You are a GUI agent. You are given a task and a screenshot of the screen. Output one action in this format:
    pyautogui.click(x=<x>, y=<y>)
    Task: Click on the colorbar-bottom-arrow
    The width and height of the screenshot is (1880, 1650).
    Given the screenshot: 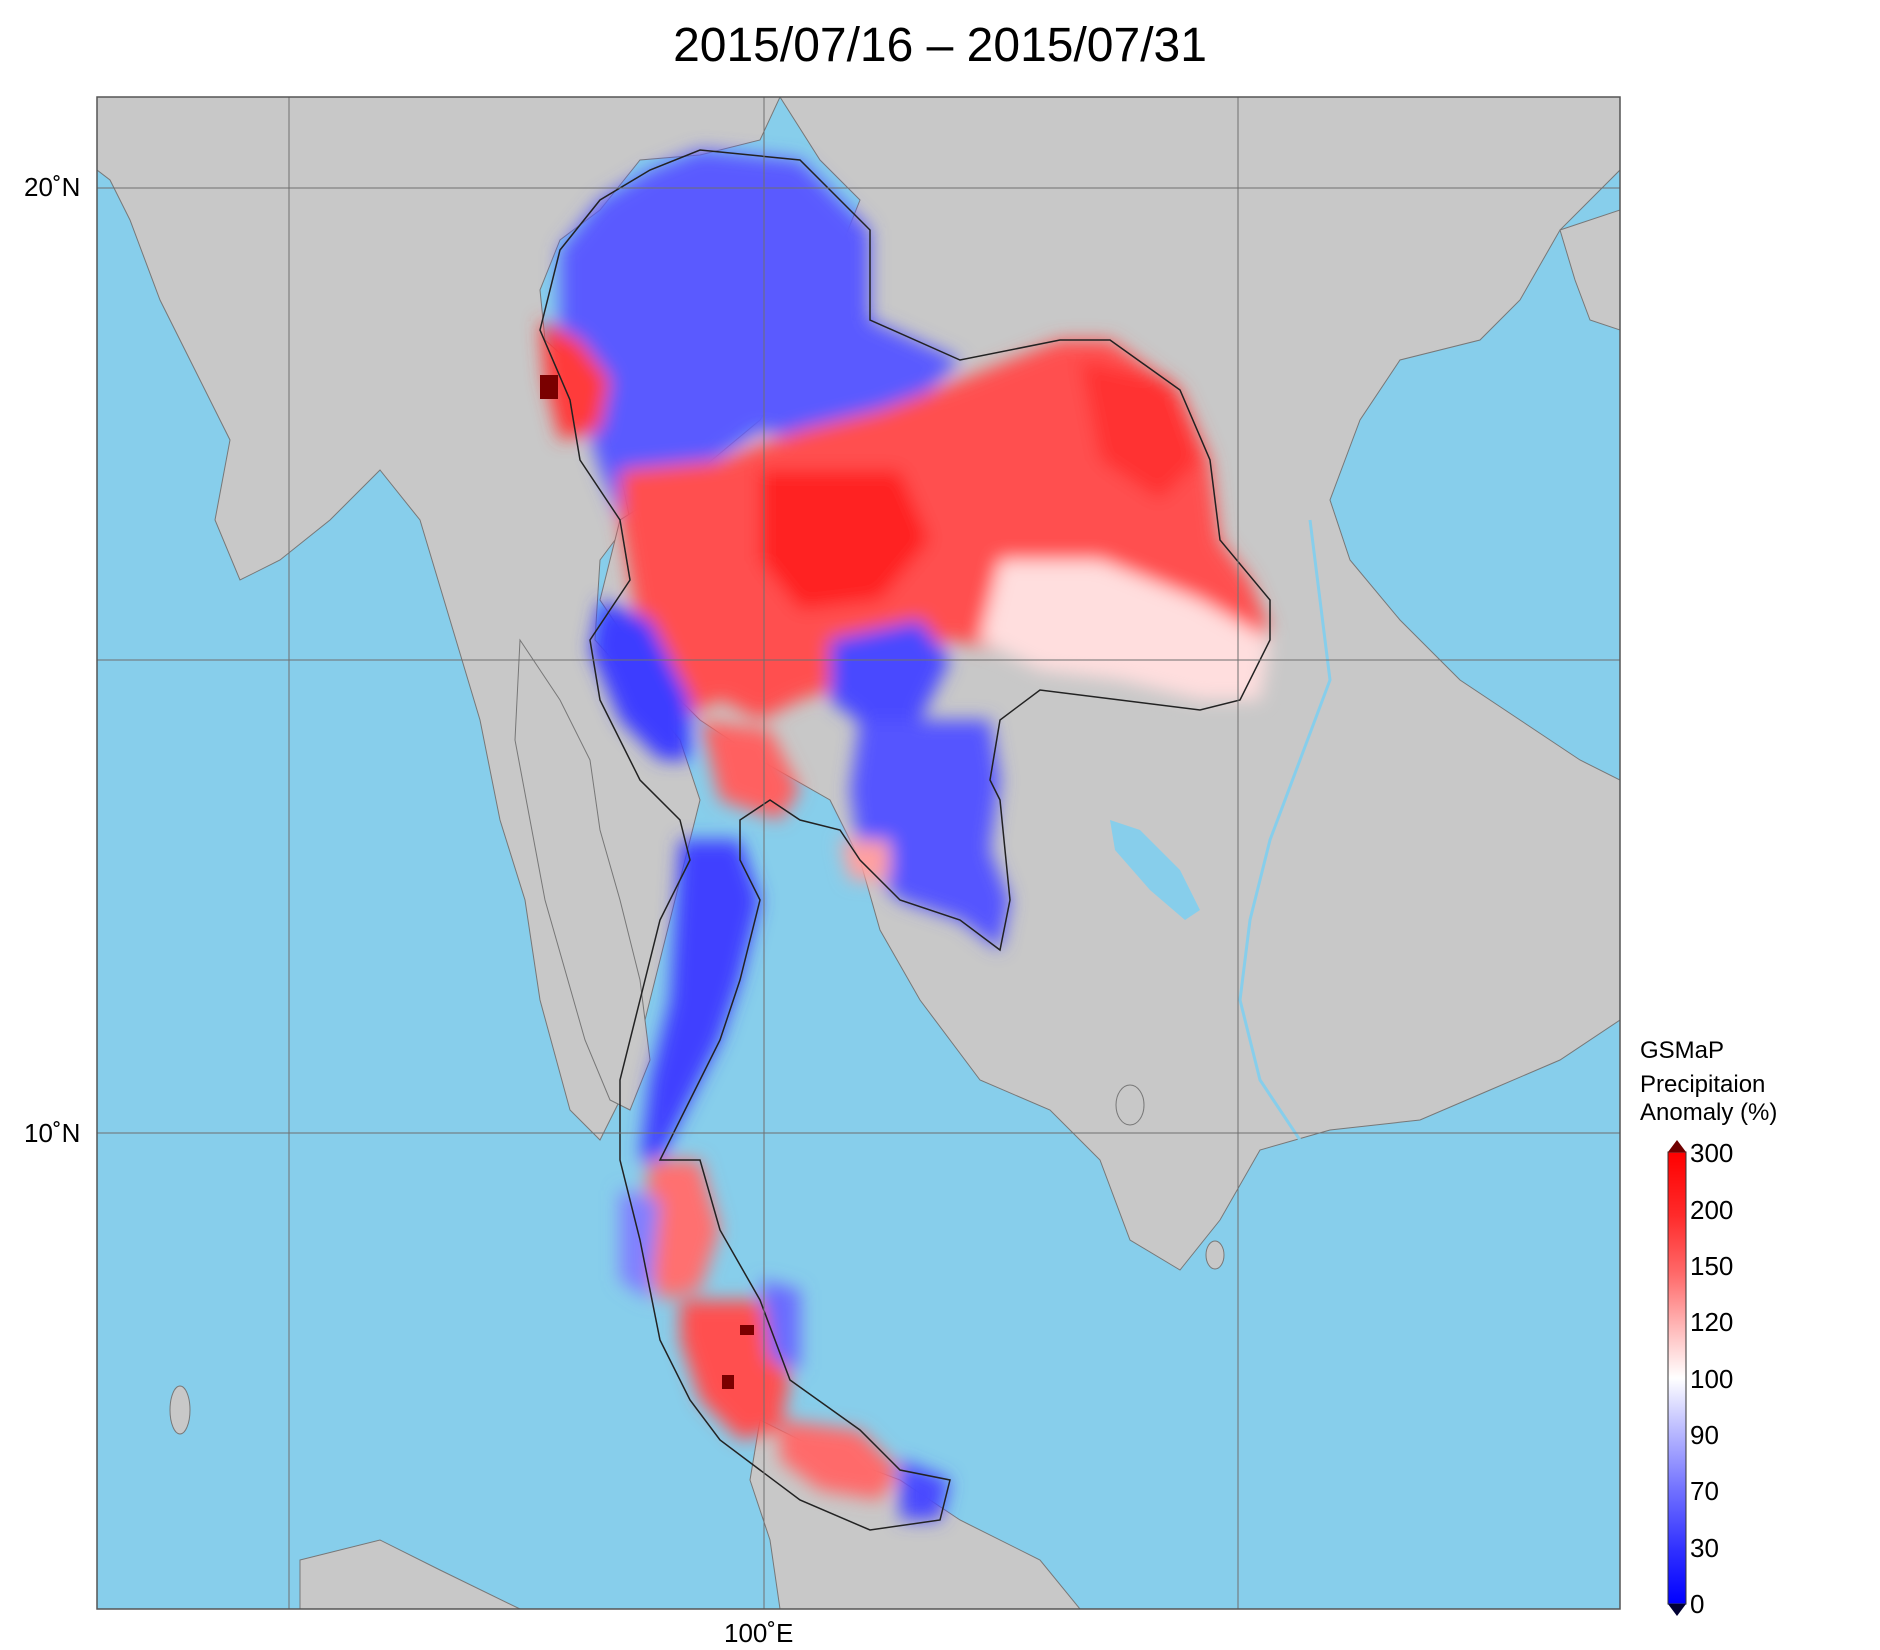 What is the action you would take?
    pyautogui.click(x=1677, y=1610)
    